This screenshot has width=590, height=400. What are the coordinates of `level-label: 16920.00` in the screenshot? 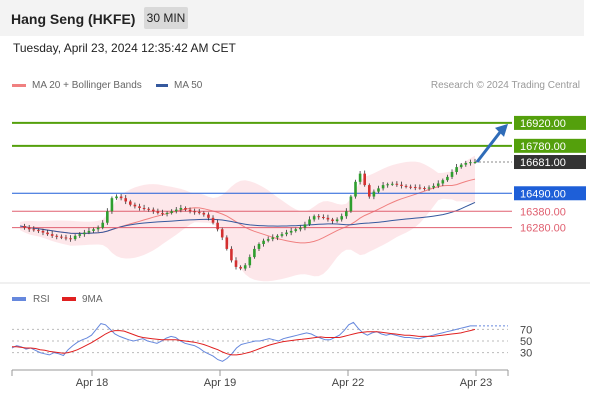 It's located at (543, 124).